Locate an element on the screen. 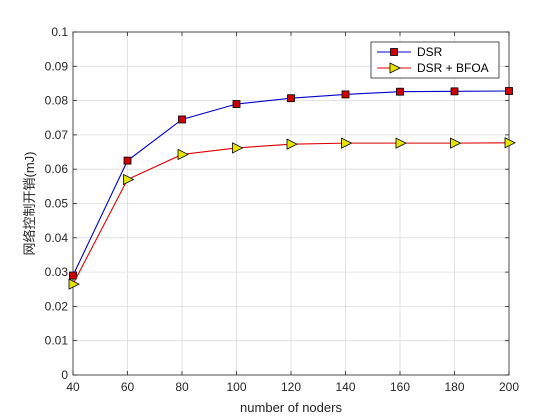  x-tick-label: 200 is located at coordinates (509, 387).